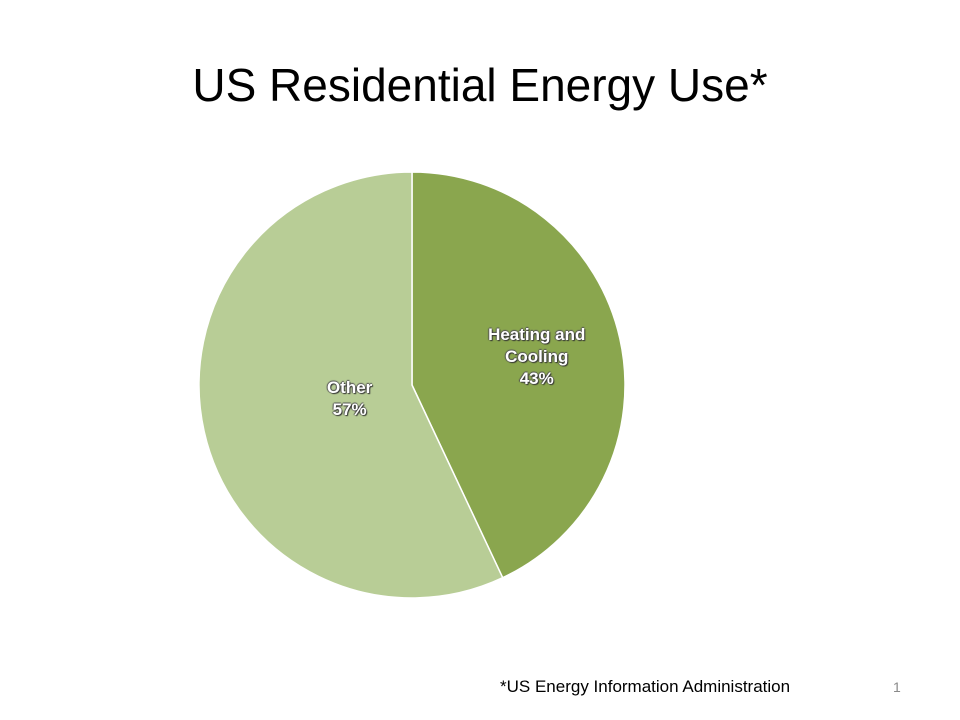 The width and height of the screenshot is (960, 720). I want to click on slice-label: Other 57%, so click(350, 399).